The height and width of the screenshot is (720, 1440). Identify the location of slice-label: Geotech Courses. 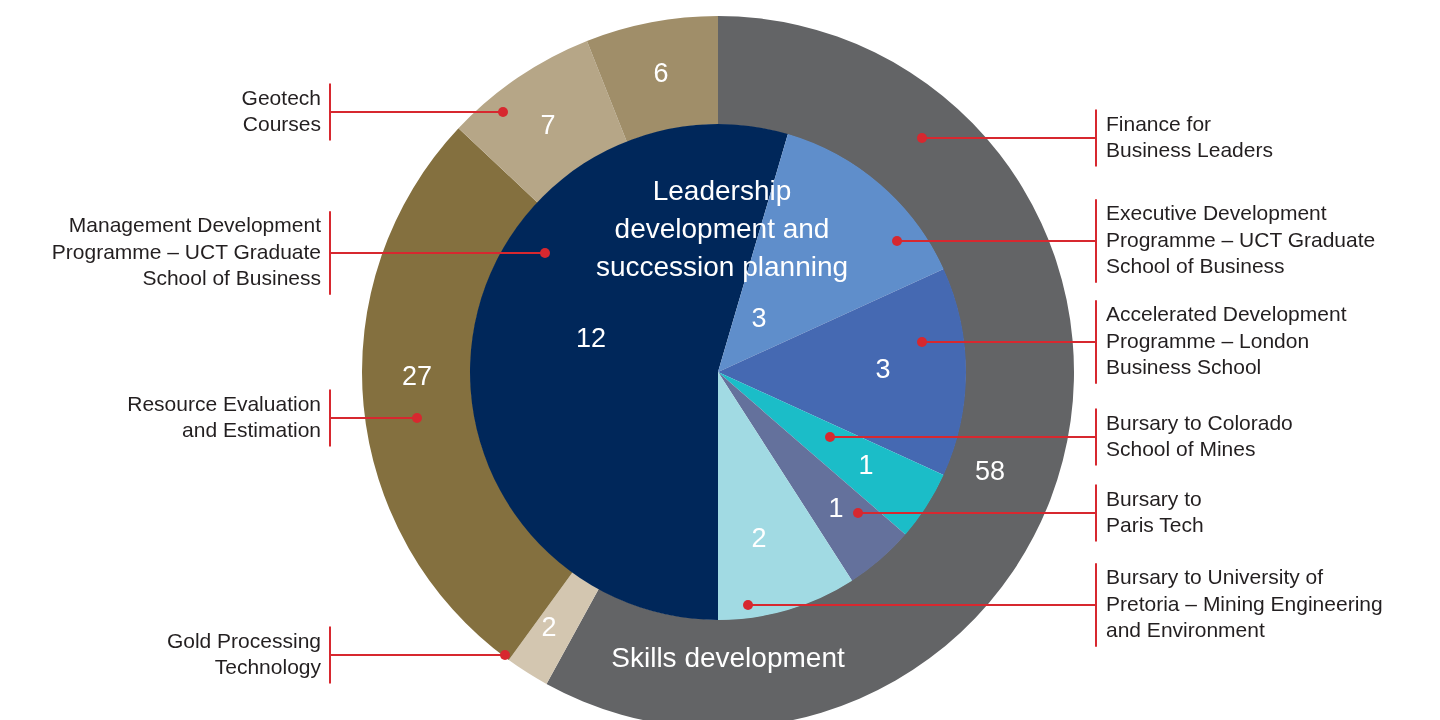
(281, 110).